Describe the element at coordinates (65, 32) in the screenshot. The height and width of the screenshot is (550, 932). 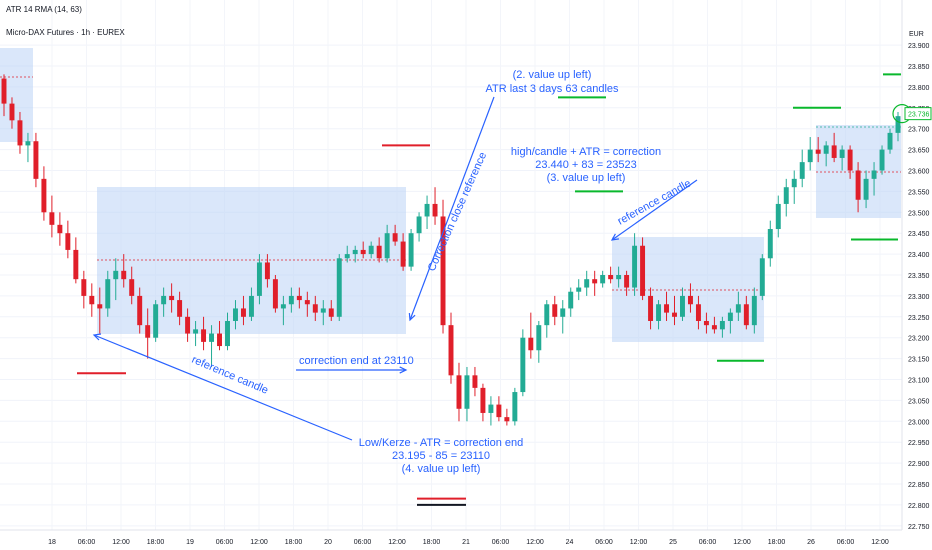
I see `symbol-label: Micro-DAX Futures · 1h · EUREX` at that location.